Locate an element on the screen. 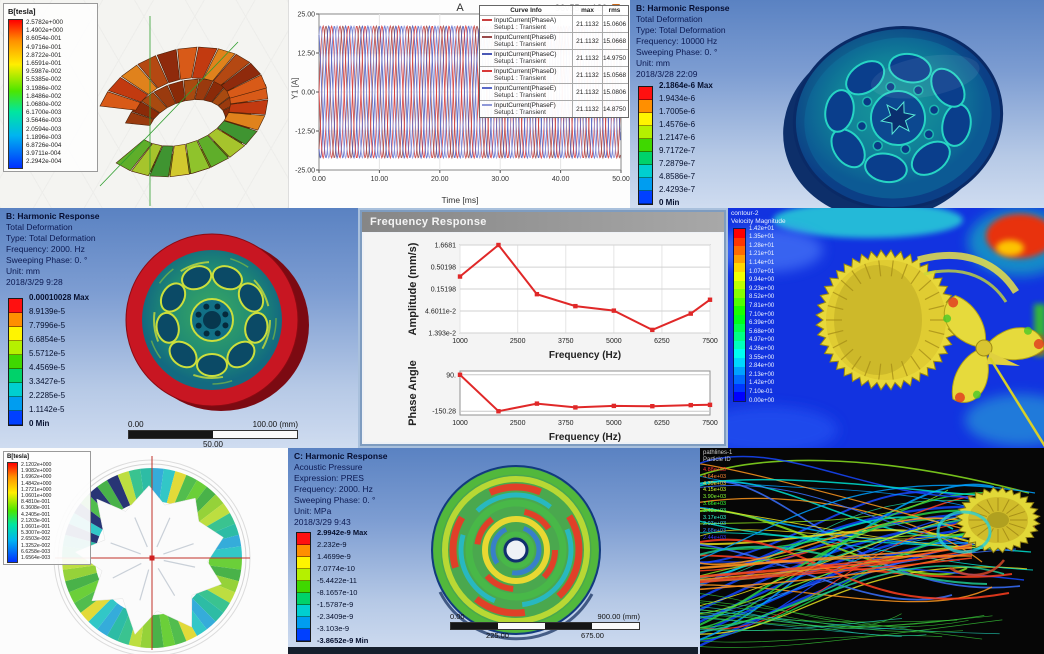  annotation-line: Sweeping Phase: 0. ° is located at coordinates (47, 260).